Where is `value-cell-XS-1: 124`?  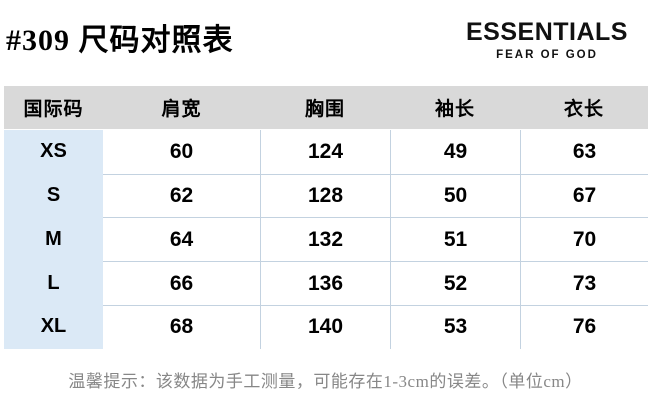
value-cell-XS-1: 124 is located at coordinates (325, 151).